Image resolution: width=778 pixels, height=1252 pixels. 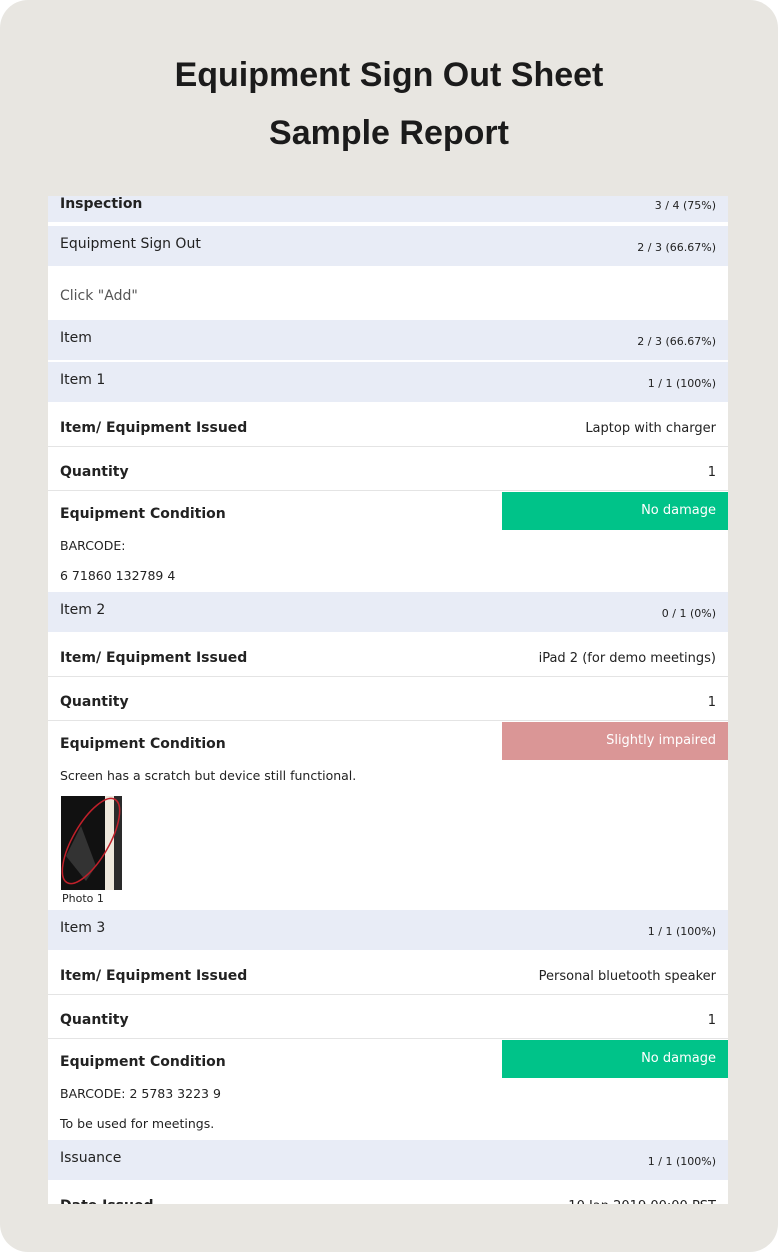 I want to click on section-row: Issuance 1 / 1 (100%), so click(x=388, y=1160).